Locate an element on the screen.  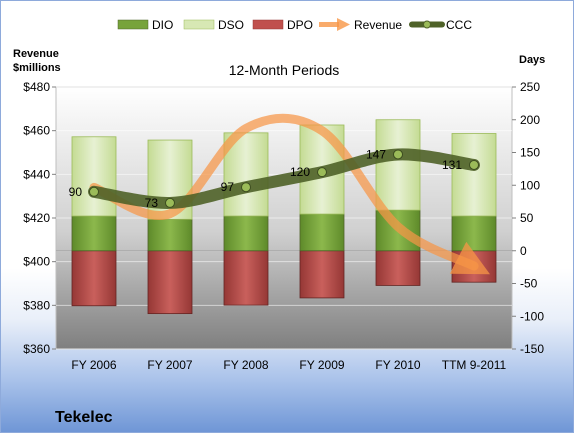
left-tick-label: $400 is located at coordinates (36, 262).